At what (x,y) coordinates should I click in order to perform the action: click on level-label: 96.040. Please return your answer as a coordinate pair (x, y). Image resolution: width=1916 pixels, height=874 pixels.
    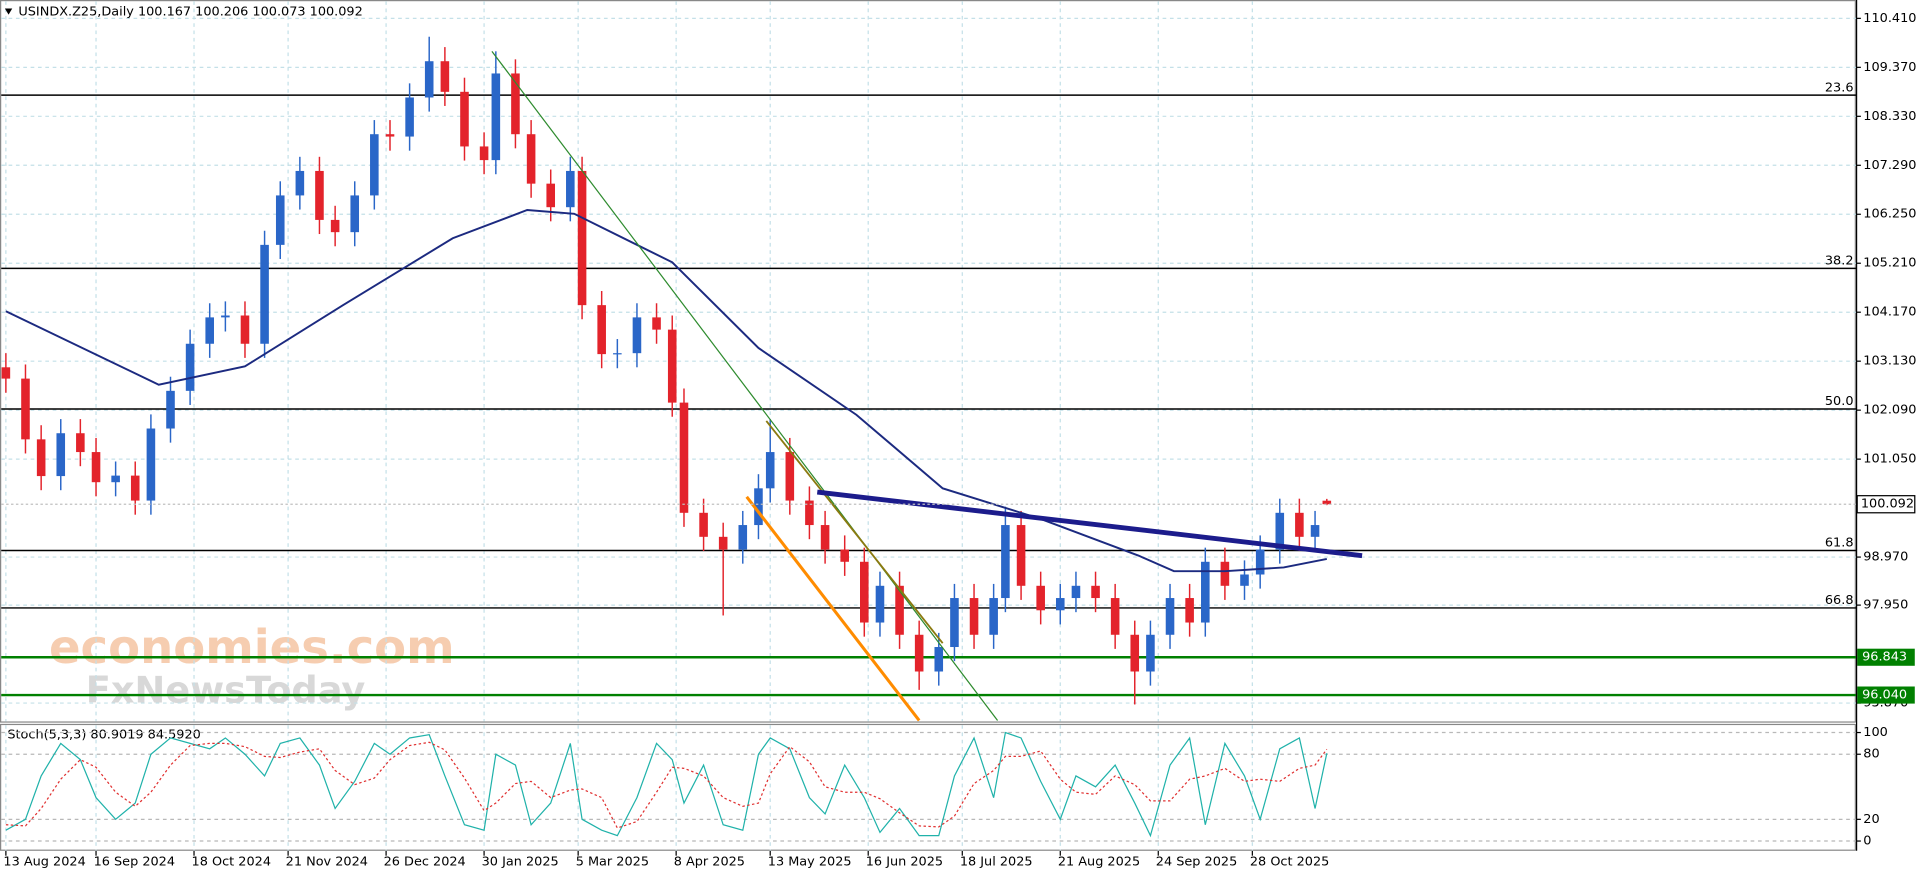
    Looking at the image, I should click on (1884, 695).